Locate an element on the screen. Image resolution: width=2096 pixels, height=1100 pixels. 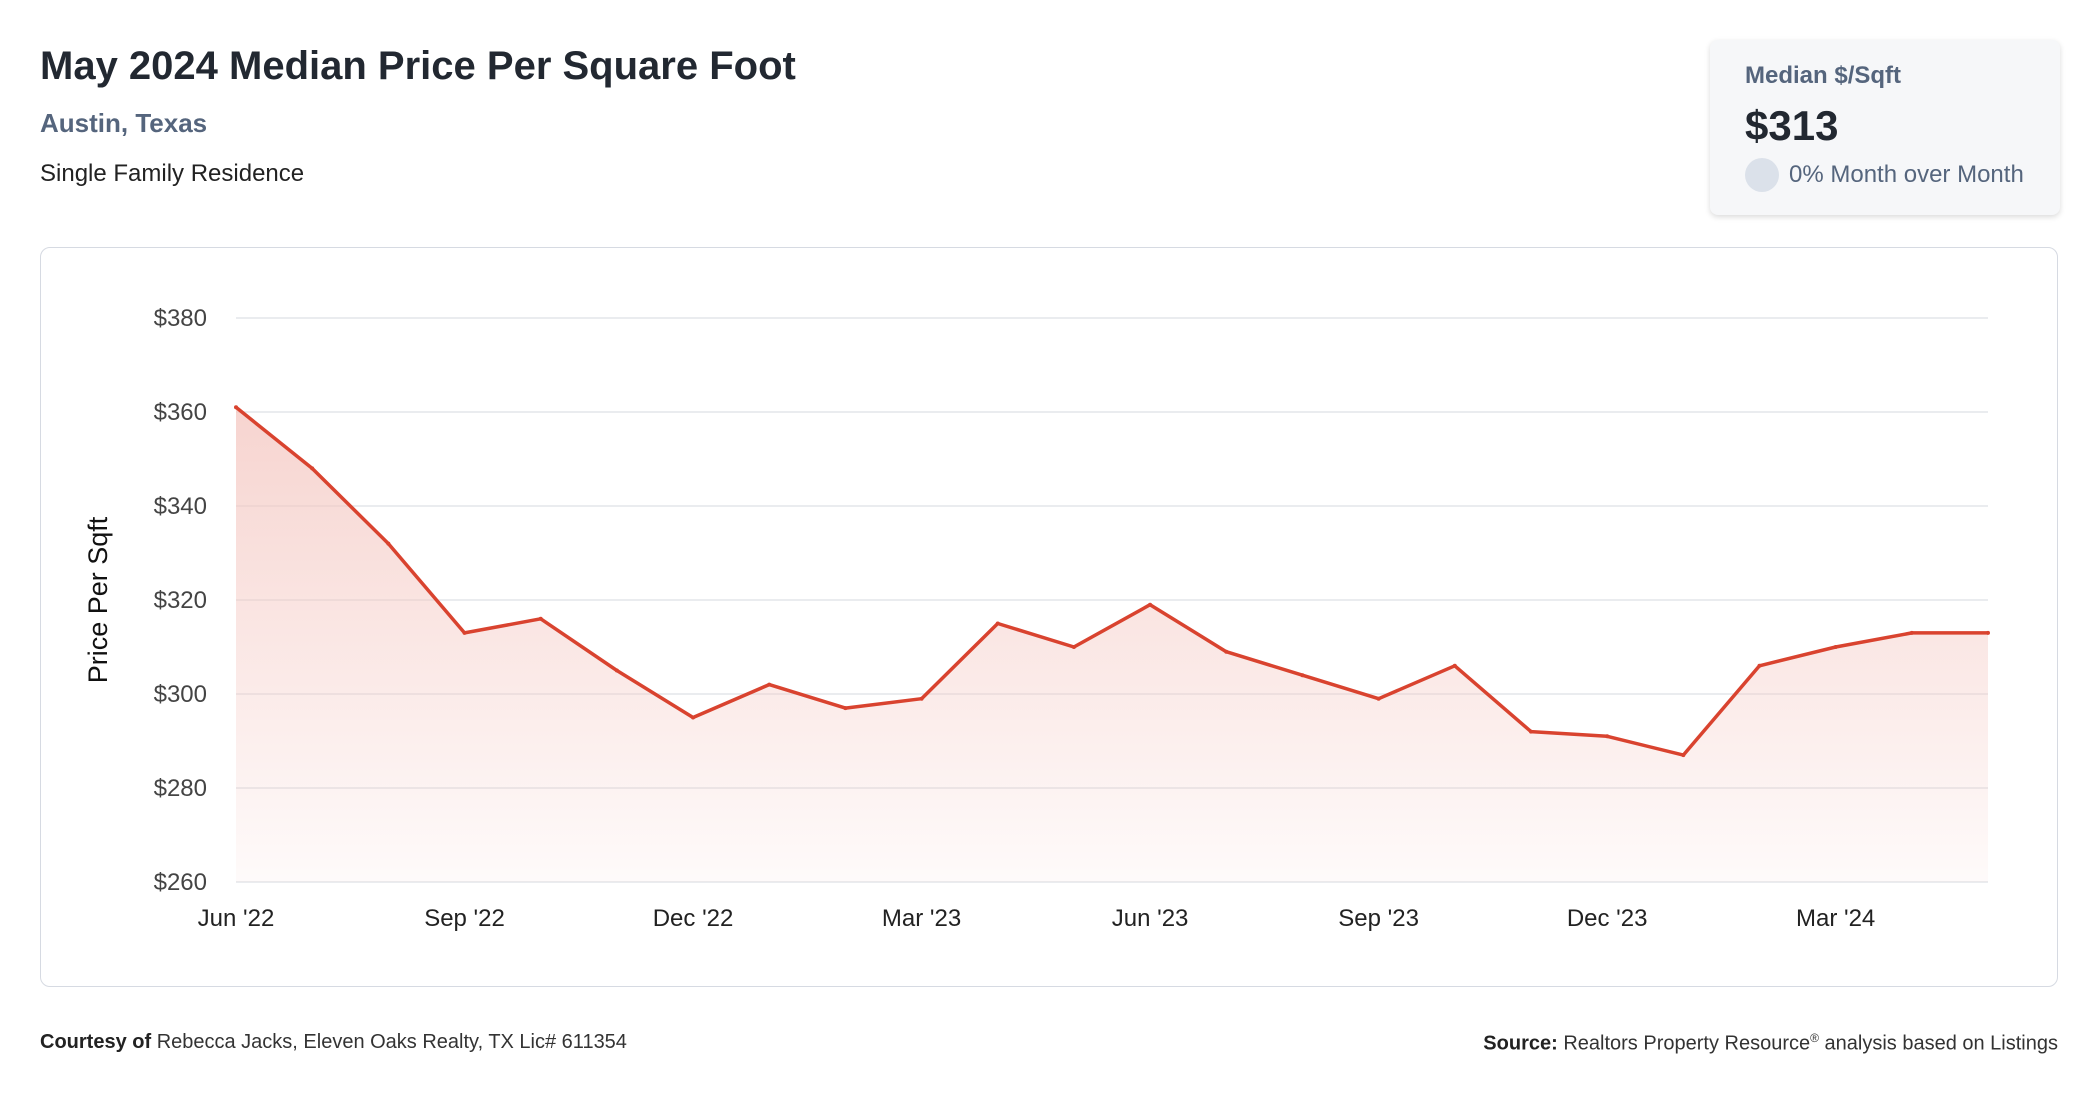
y-tick-label: $340 is located at coordinates (180, 506).